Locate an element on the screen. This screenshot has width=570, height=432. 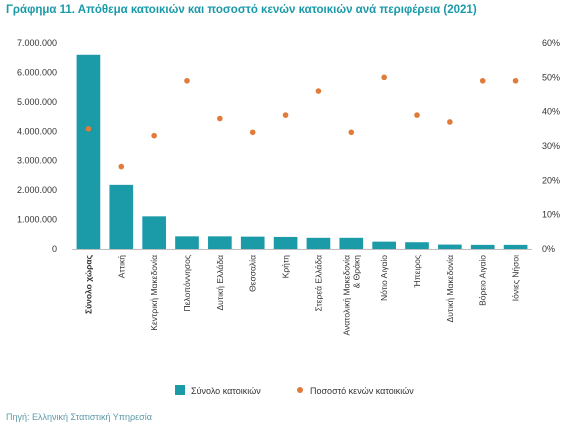
left-axis-tick-label: 4.000.000 is located at coordinates (37, 131).